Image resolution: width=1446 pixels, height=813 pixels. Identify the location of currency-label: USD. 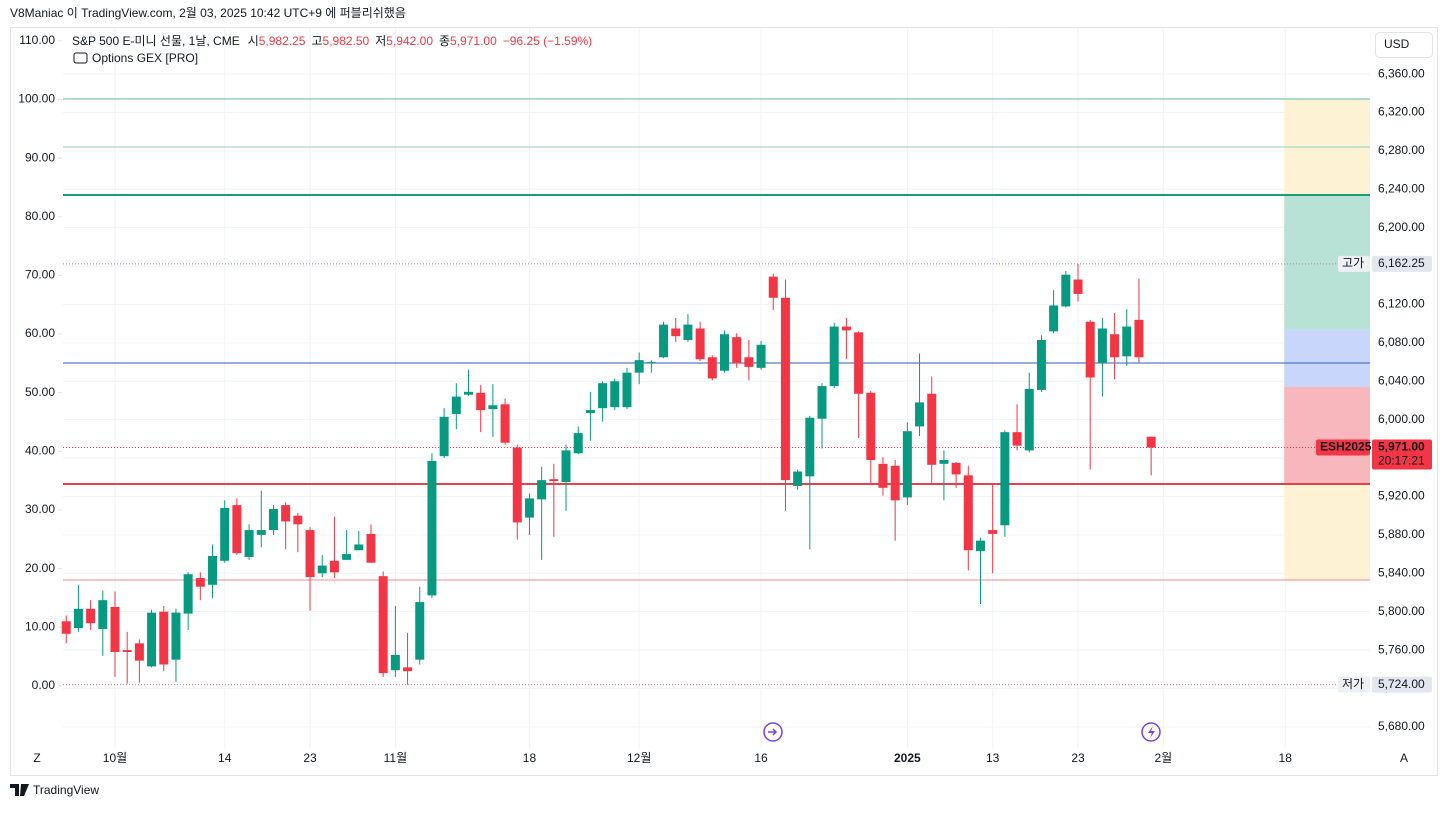
(1397, 44).